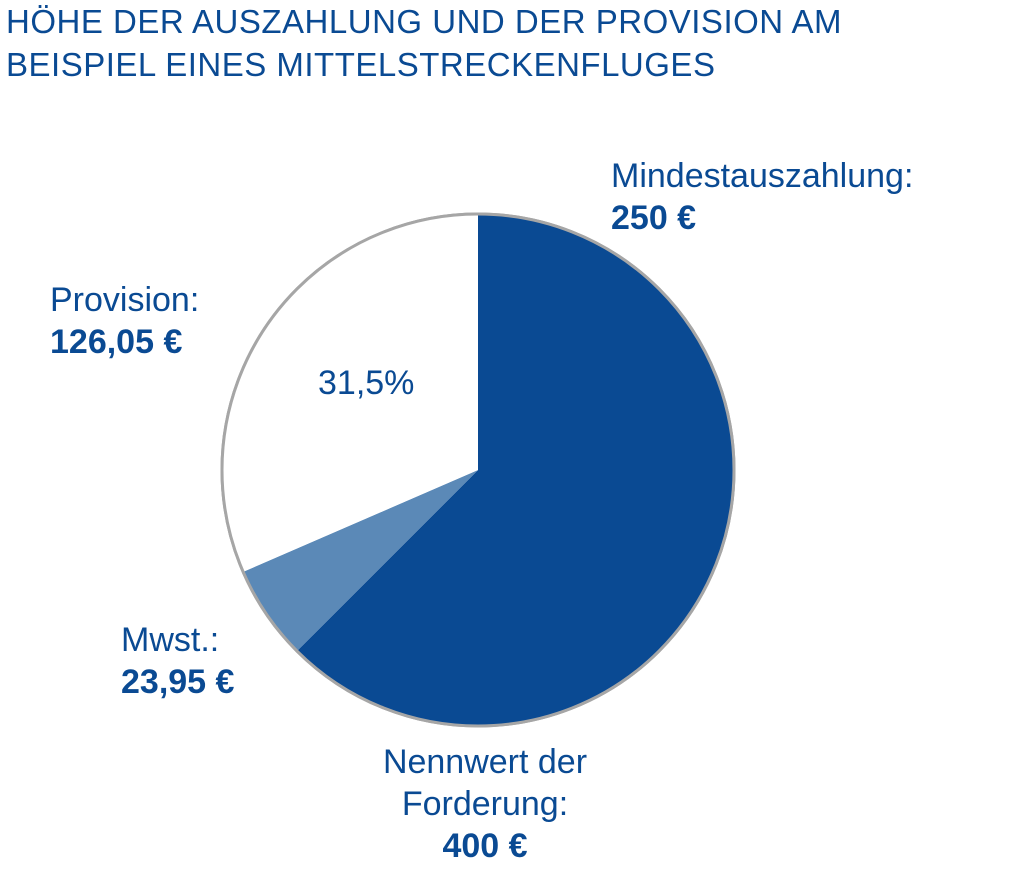  What do you see at coordinates (485, 846) in the screenshot?
I see `label-nennwert-amount: 400 €` at bounding box center [485, 846].